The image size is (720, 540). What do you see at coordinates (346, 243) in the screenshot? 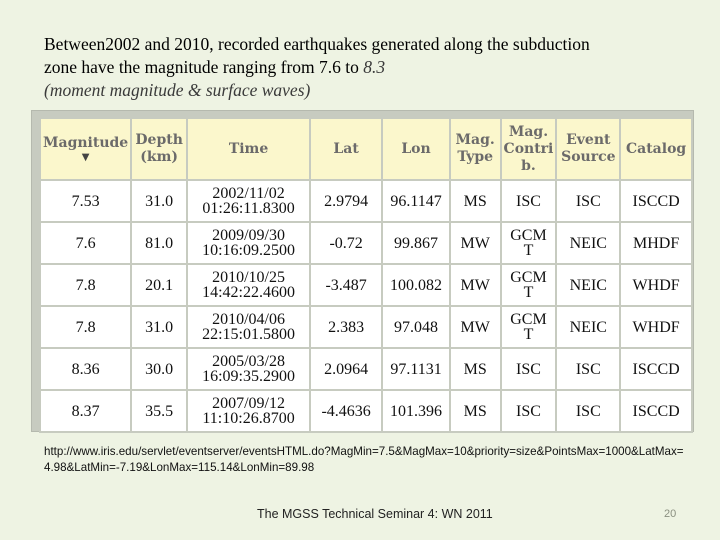
I see `cell-lat: -0.72` at bounding box center [346, 243].